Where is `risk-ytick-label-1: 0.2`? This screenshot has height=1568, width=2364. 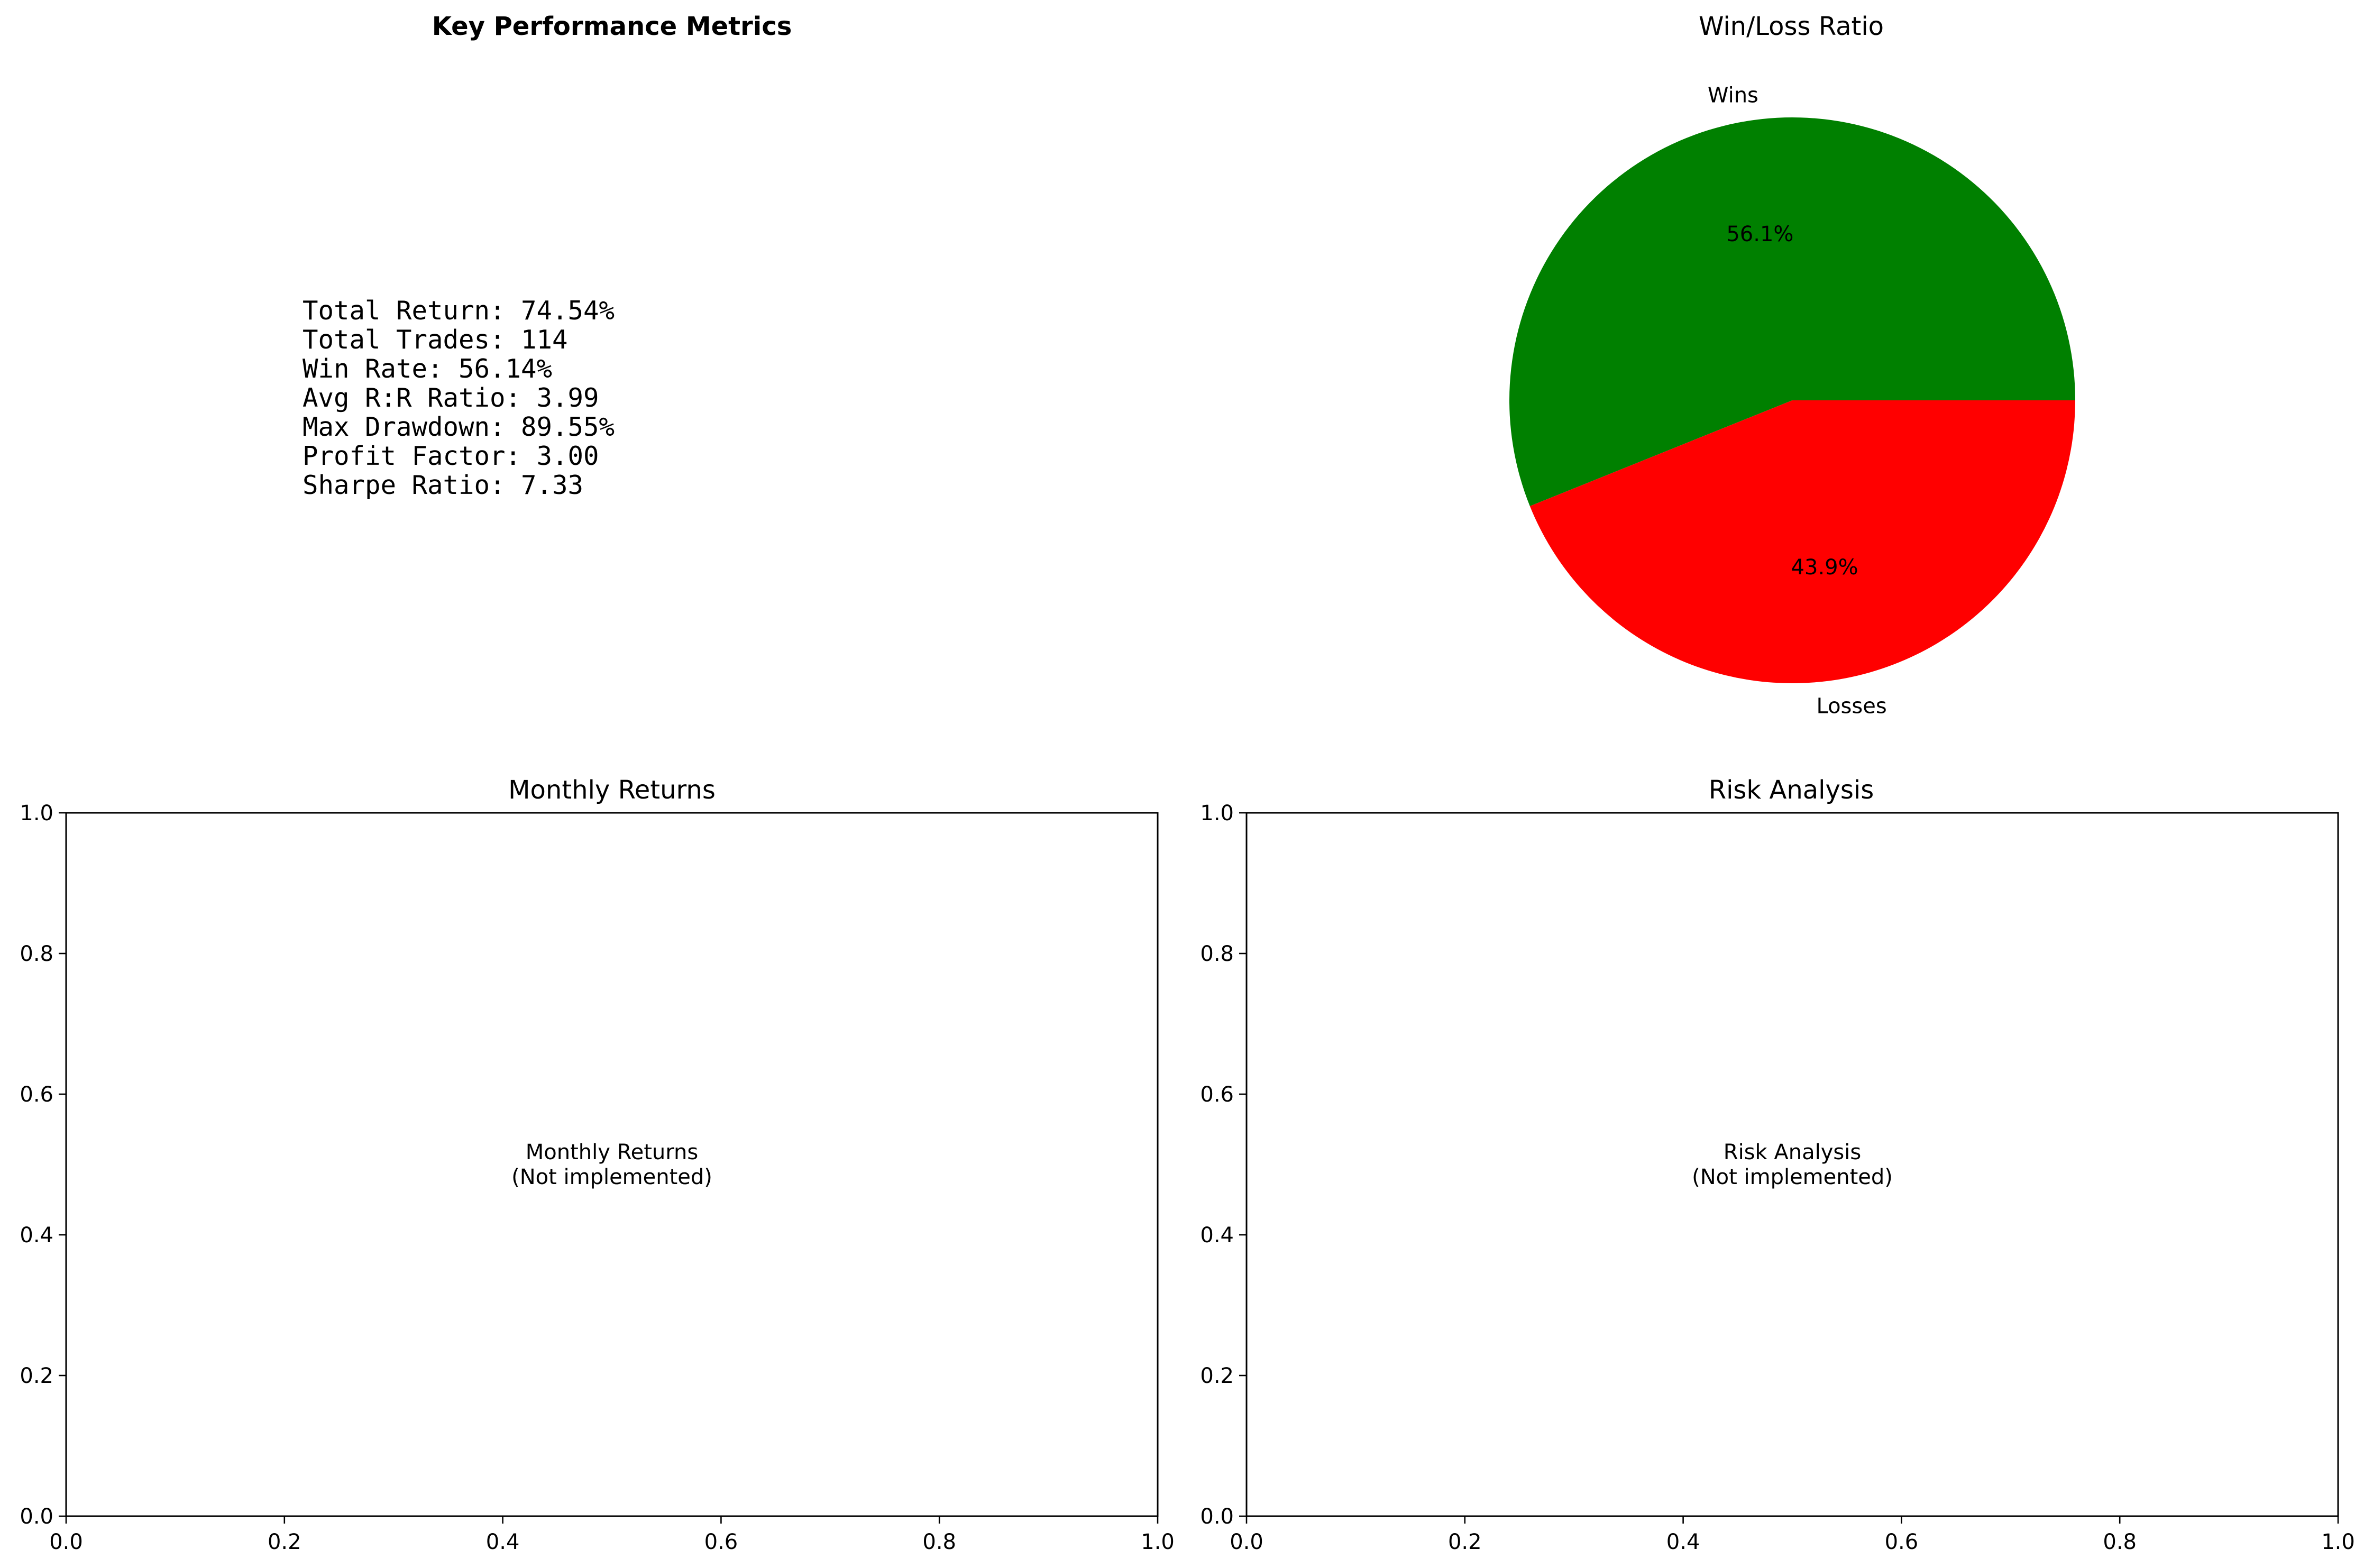
risk-ytick-label-1: 0.2 is located at coordinates (1217, 1376).